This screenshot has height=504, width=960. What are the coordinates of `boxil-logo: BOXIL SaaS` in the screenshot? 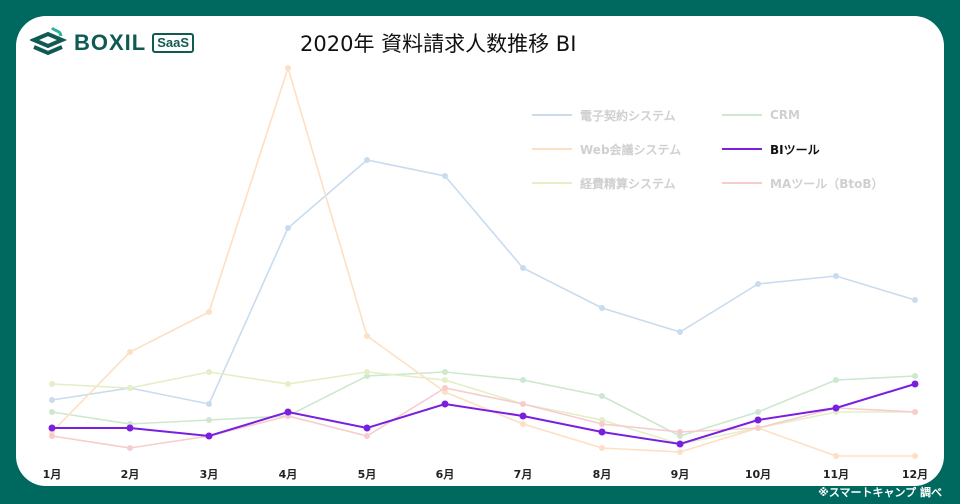 It's located at (112, 43).